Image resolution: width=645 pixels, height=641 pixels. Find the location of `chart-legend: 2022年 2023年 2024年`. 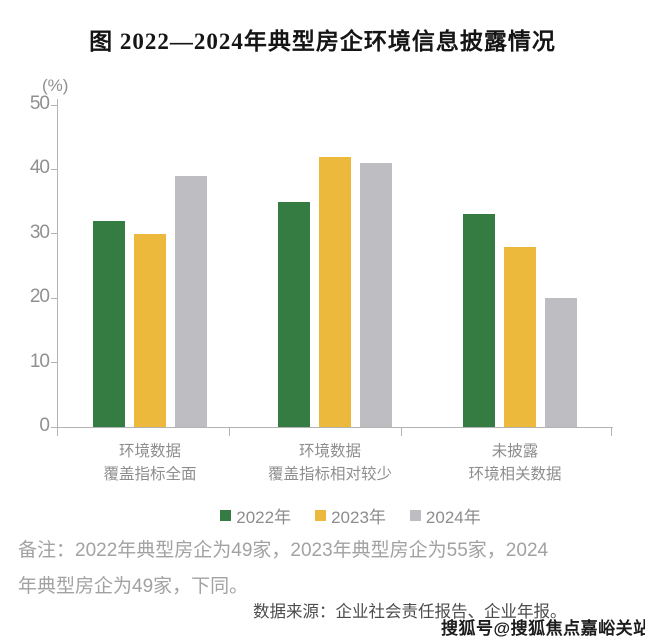

chart-legend: 2022年 2023年 2024年 is located at coordinates (322, 515).